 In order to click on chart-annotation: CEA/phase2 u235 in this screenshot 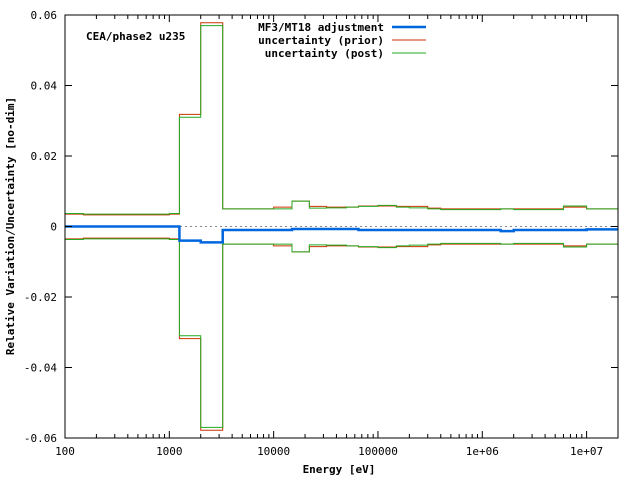, I will do `click(135, 36)`.